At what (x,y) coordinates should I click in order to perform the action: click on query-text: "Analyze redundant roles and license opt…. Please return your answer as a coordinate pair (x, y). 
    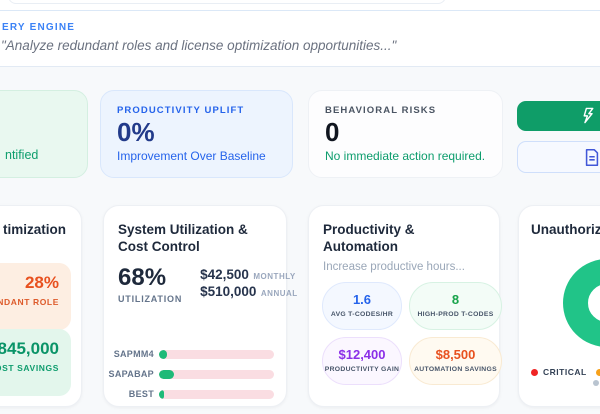
    Looking at the image, I should click on (199, 45).